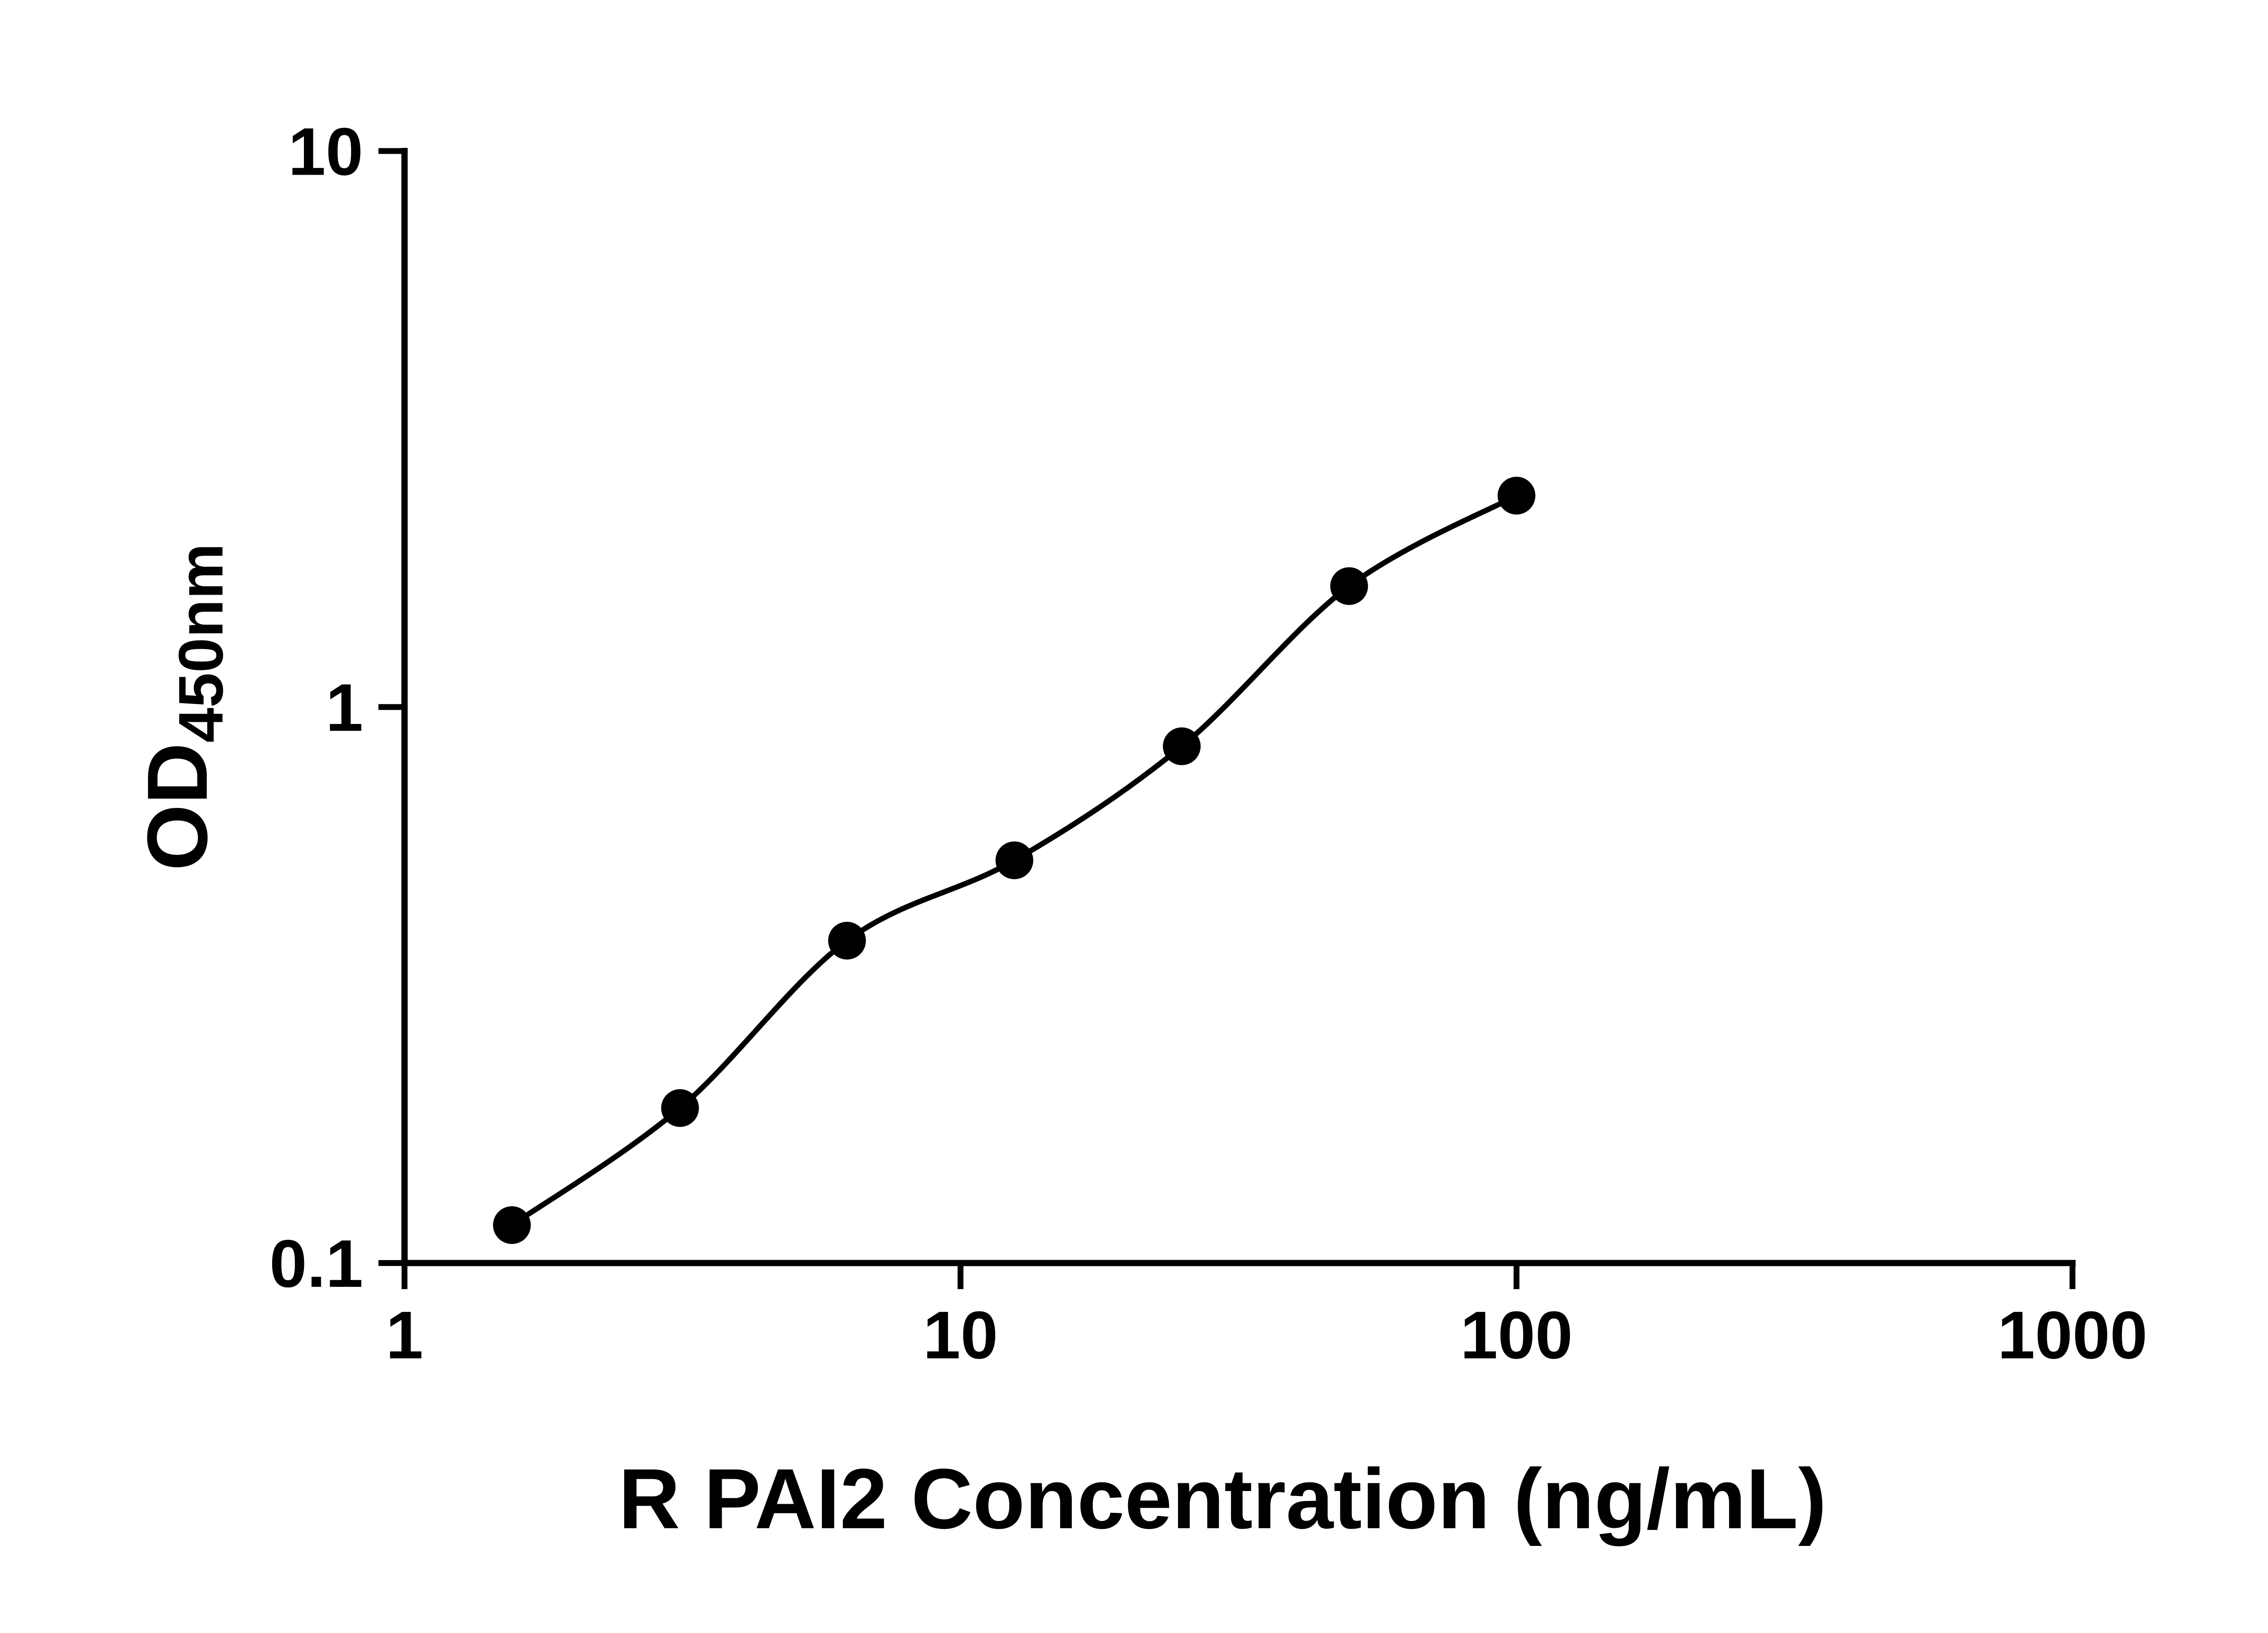  Describe the element at coordinates (325, 151) in the screenshot. I see `y-tick-label: 10` at that location.